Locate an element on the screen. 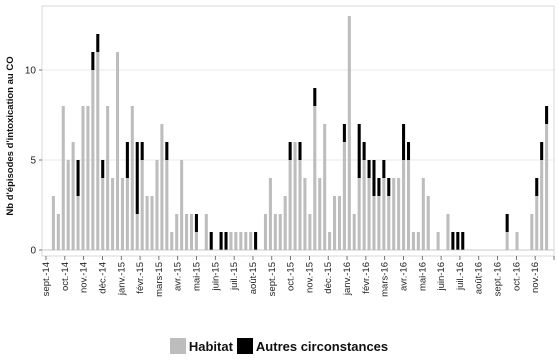  y-tick-label: 5 is located at coordinates (33, 161).